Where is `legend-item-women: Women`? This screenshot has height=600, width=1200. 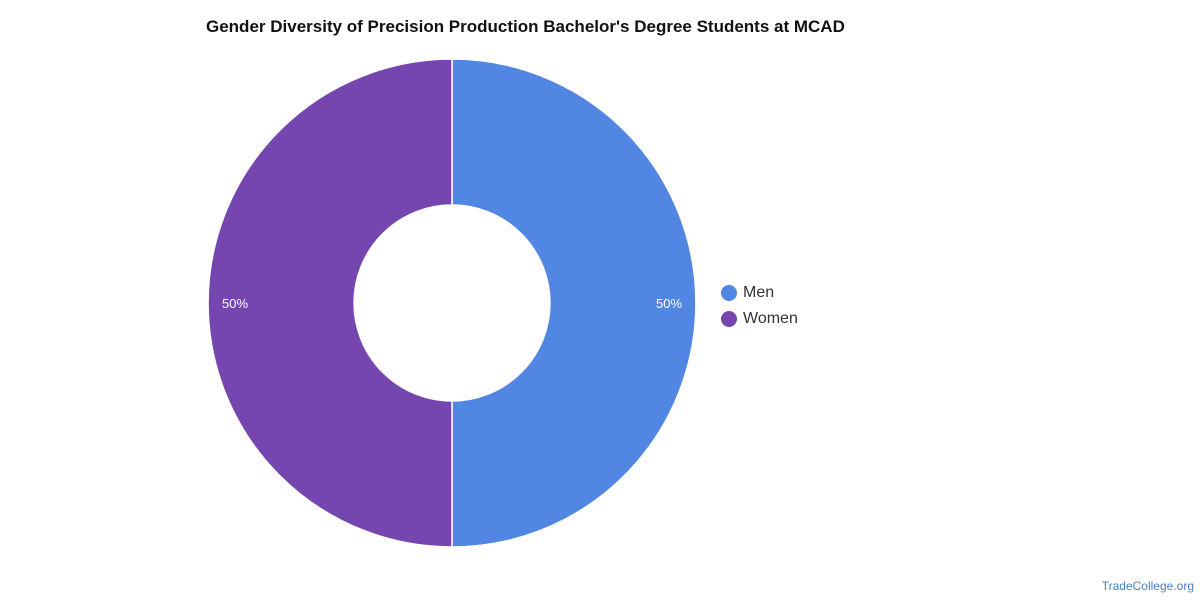 legend-item-women: Women is located at coordinates (759, 319).